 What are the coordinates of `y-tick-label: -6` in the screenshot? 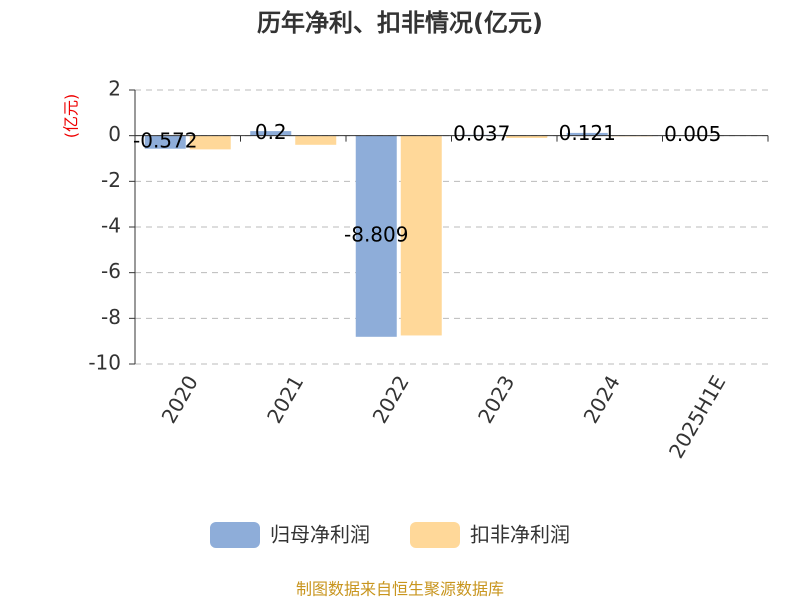 It's located at (111, 271).